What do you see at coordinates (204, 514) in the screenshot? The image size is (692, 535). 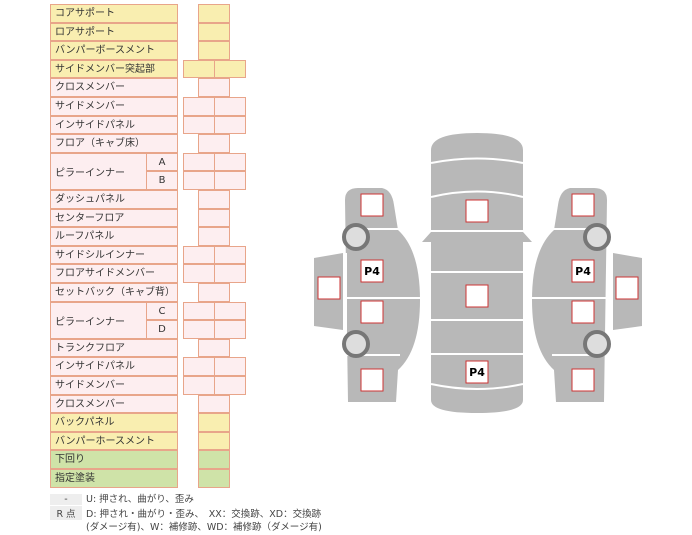 I see `legend-text: D: 押され・曲がり・歪み、 XX：交換跡、XD：交換跡` at bounding box center [204, 514].